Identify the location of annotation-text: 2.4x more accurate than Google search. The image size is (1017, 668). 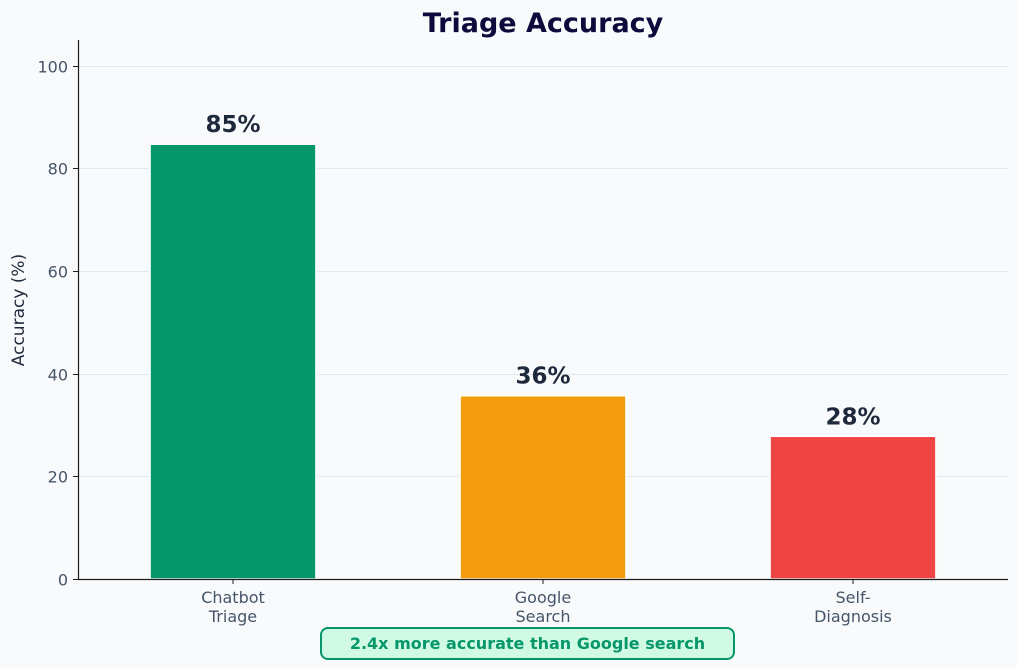
(527, 643).